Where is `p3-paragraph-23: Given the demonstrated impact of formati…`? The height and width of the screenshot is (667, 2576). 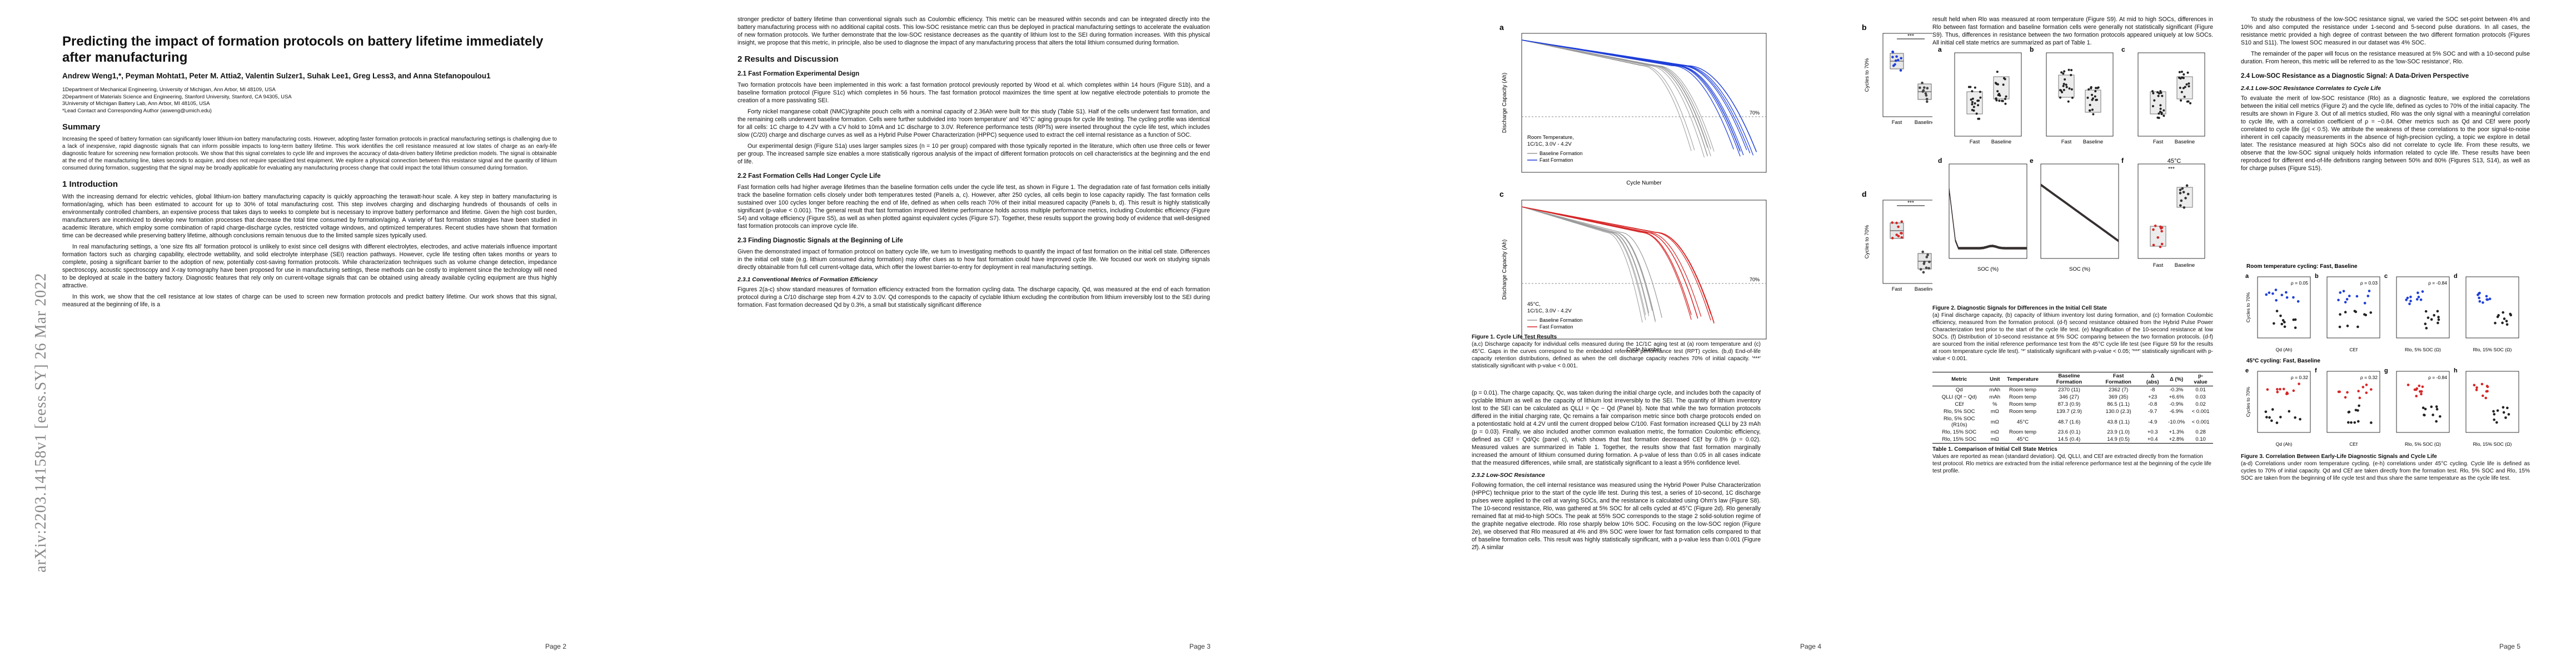
p3-paragraph-23: Given the demonstrated impact of formati… is located at coordinates (974, 259).